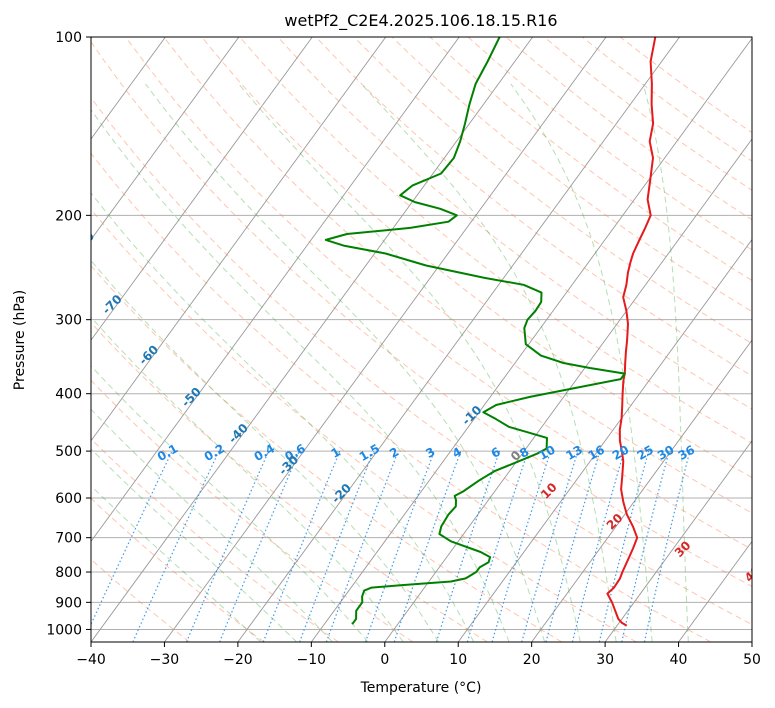  I want to click on dry-adiabat-label: 30, so click(683, 549).